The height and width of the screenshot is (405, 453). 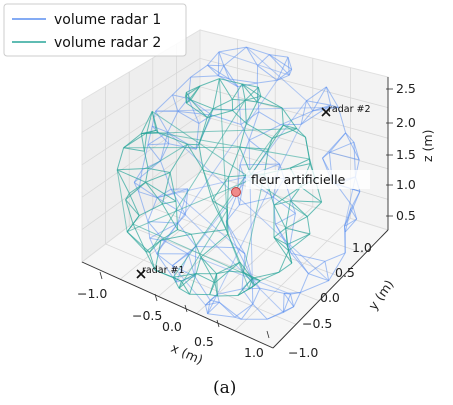 I want to click on x-ticks: −1.0 −0.50.0 0.5 1.0, so click(x=173, y=315).